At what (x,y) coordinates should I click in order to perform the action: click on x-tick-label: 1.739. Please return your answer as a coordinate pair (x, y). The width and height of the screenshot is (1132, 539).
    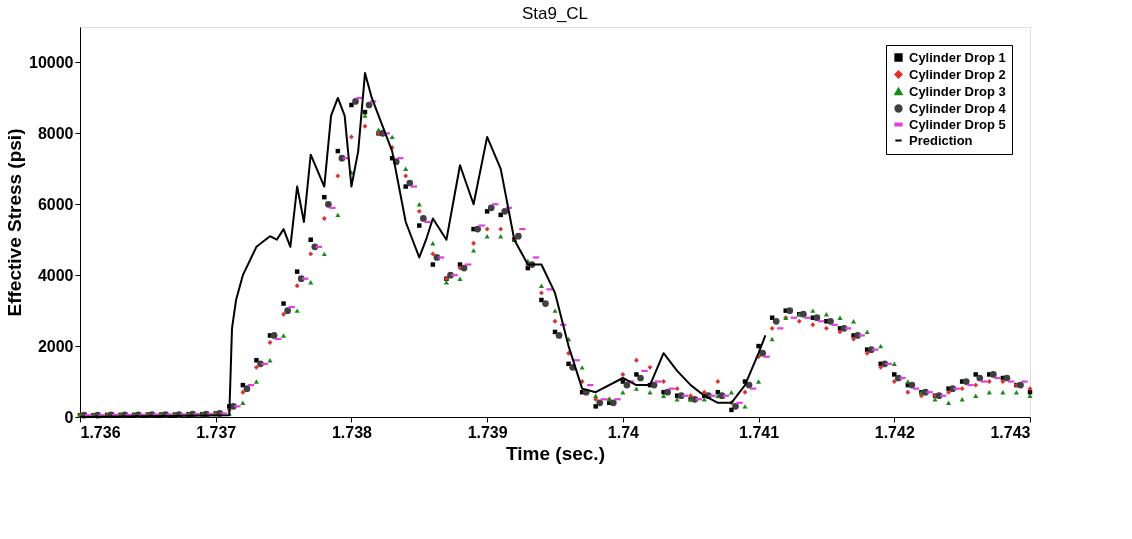
    Looking at the image, I should click on (487, 432).